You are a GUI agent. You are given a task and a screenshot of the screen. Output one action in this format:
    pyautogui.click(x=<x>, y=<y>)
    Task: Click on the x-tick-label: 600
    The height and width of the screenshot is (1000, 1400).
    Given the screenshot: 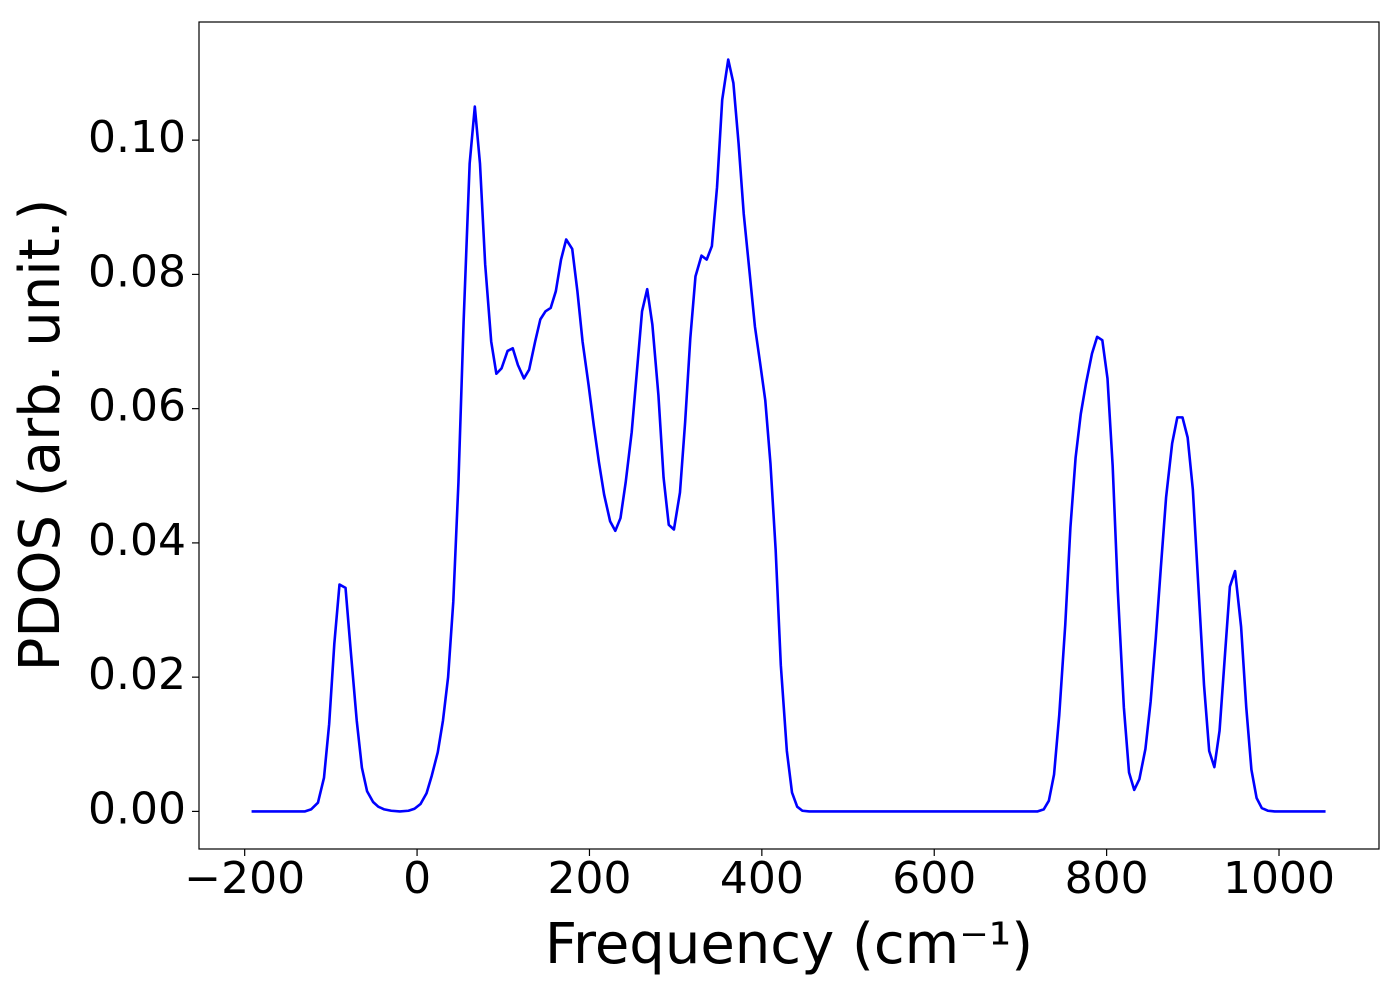 What is the action you would take?
    pyautogui.click(x=934, y=878)
    